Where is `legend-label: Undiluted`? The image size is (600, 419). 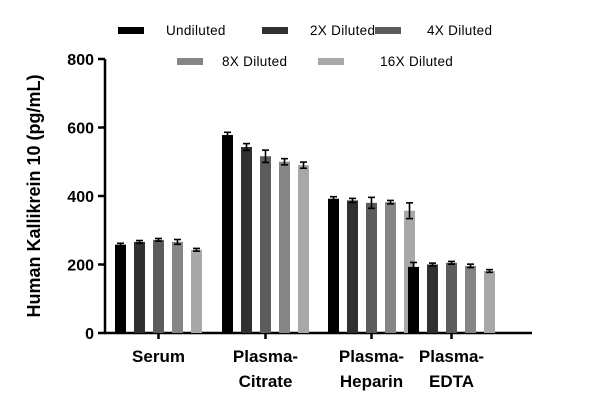 legend-label: Undiluted is located at coordinates (196, 30).